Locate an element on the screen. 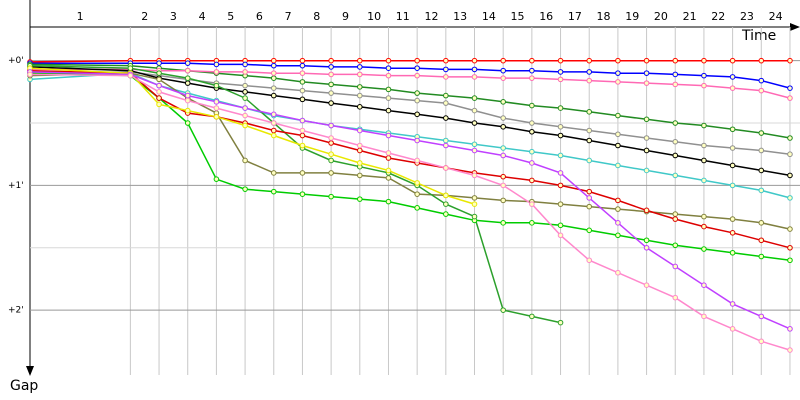 This screenshot has width=800, height=400. y-tick-label: +1' is located at coordinates (16, 186).